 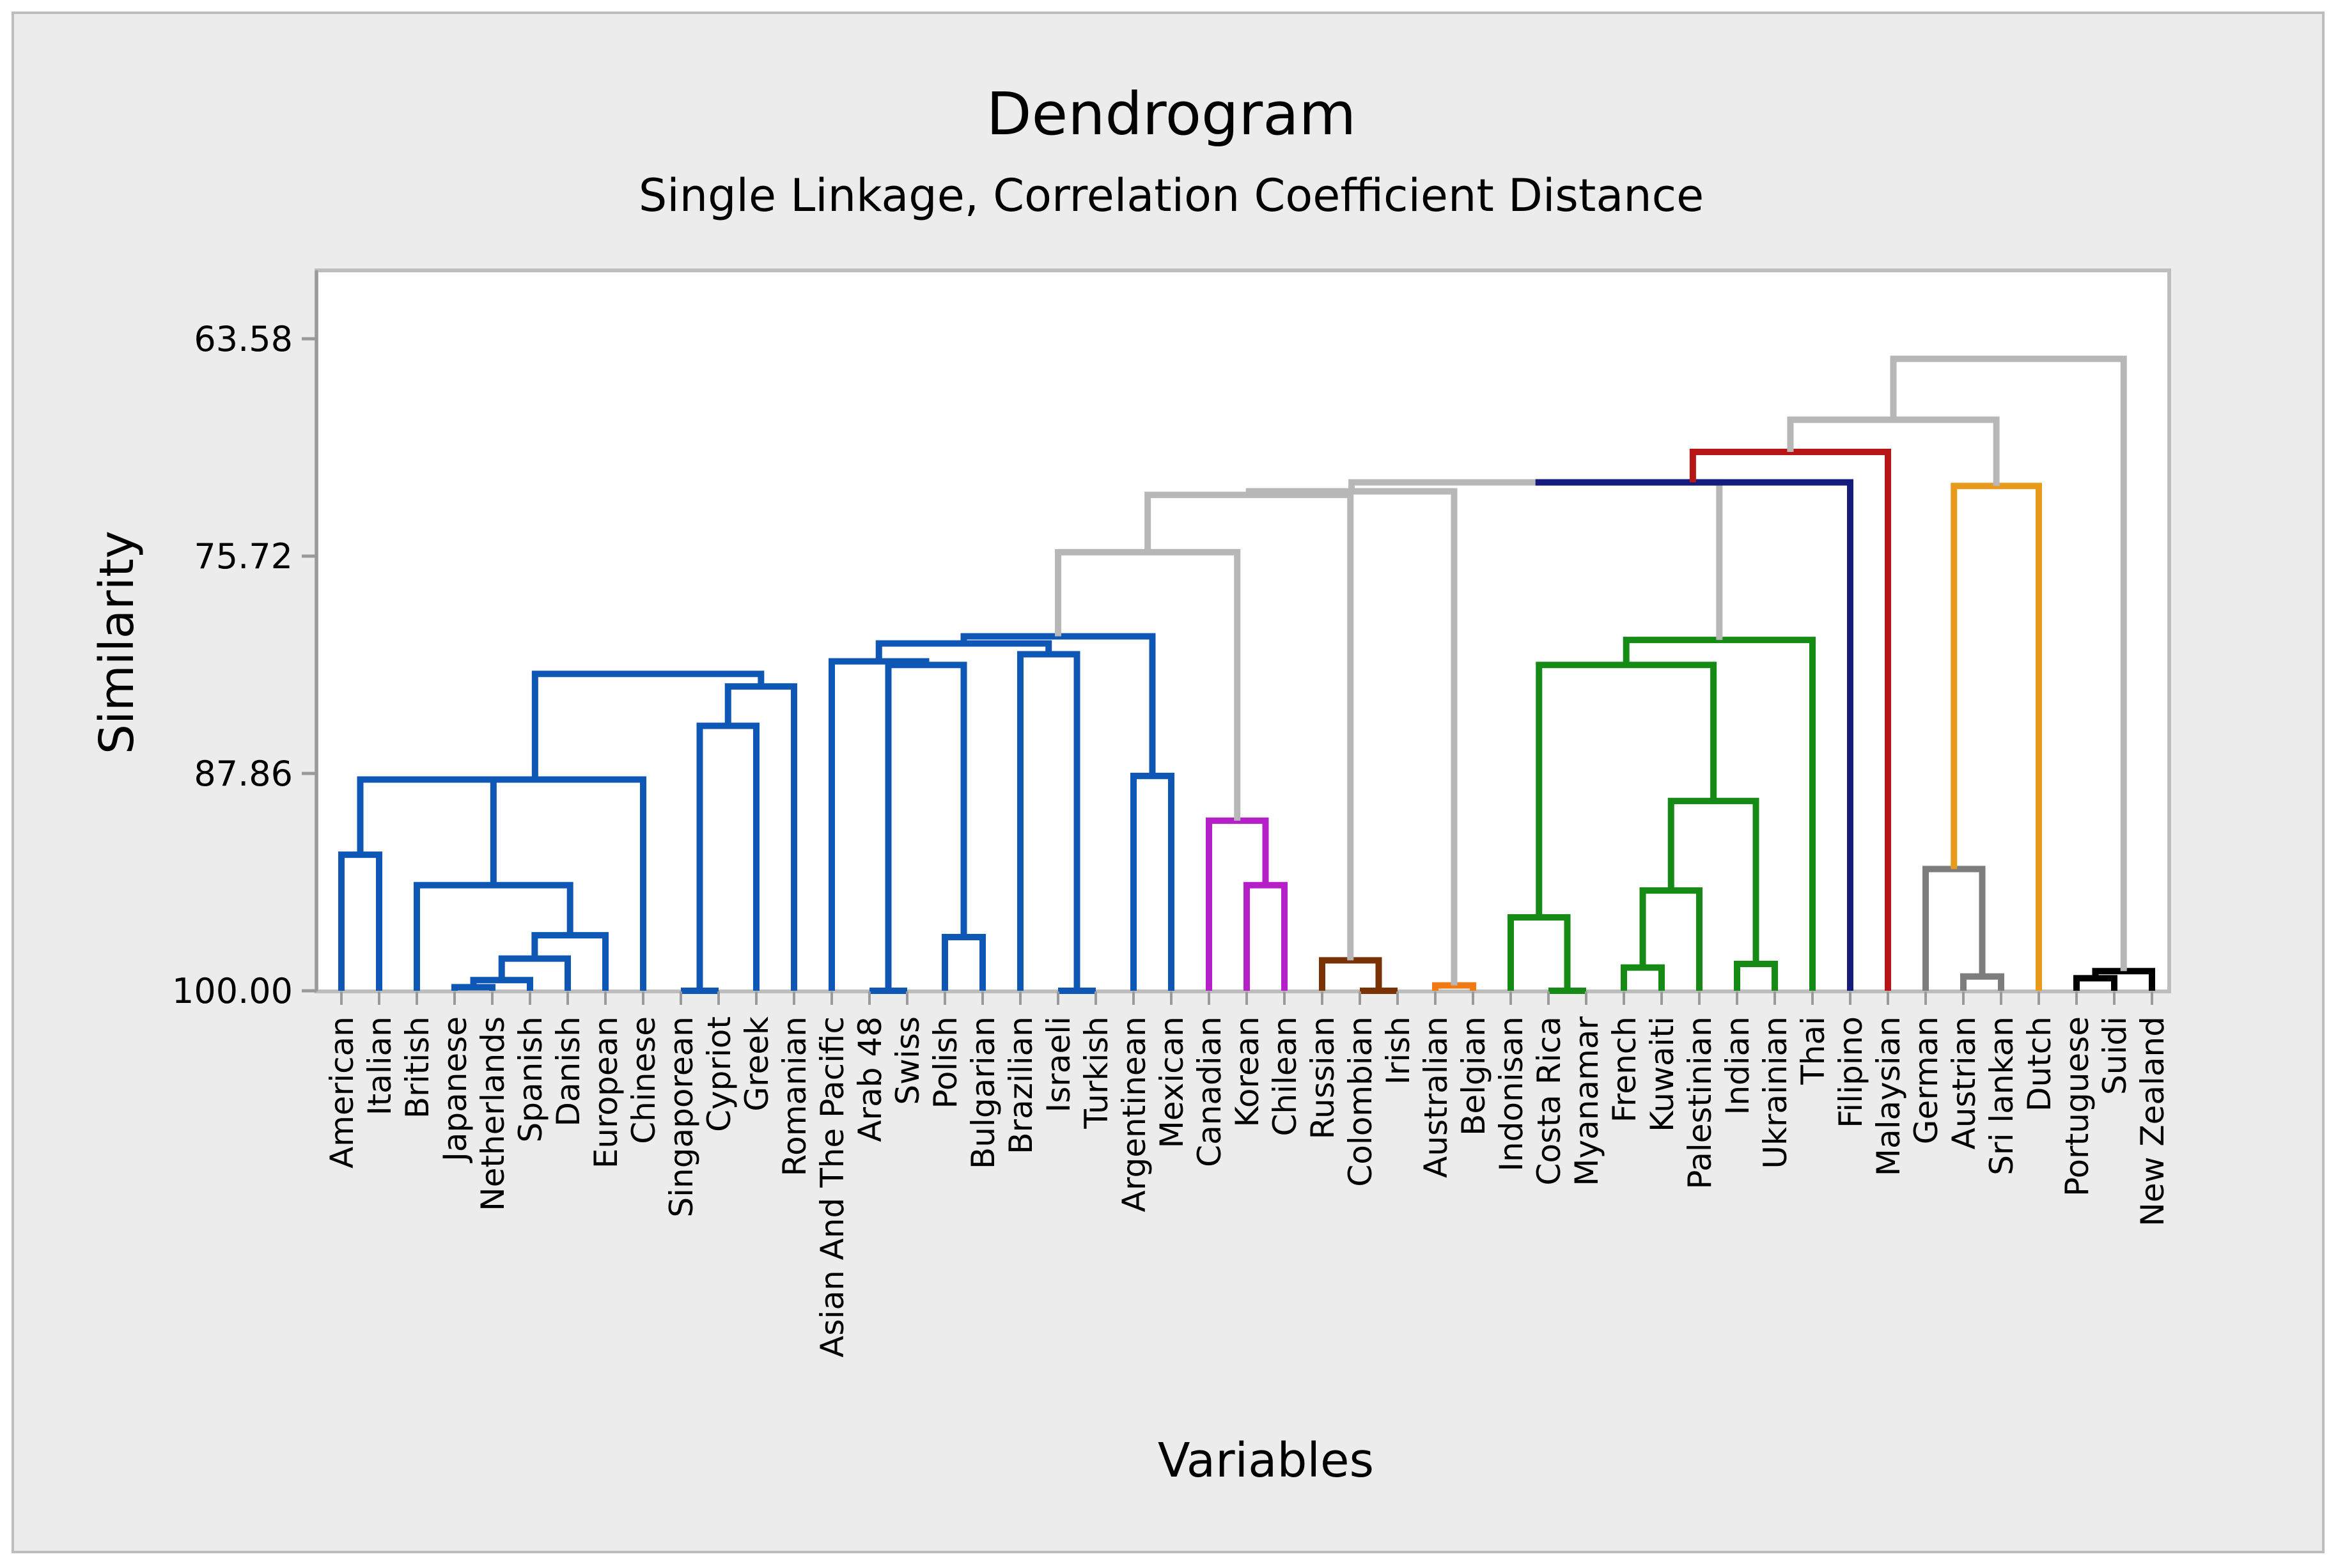 What do you see at coordinates (1247, 1071) in the screenshot?
I see `leaf-label: Korean` at bounding box center [1247, 1071].